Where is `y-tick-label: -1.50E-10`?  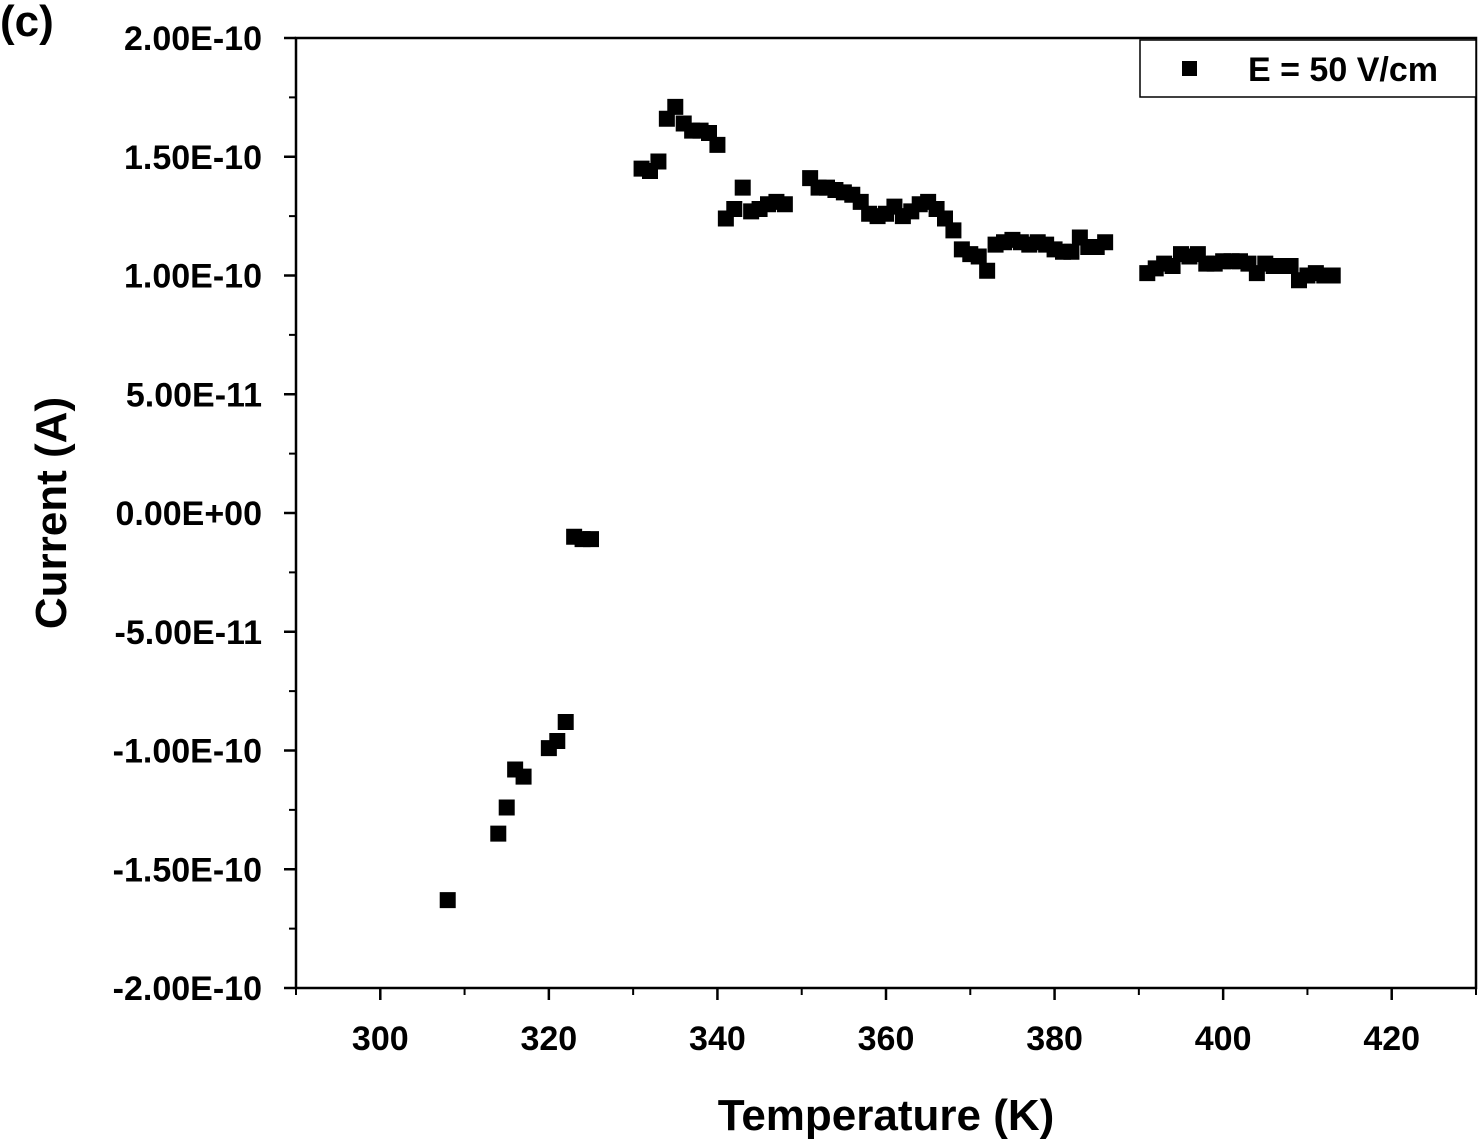
y-tick-label: -1.50E-10 is located at coordinates (187, 870).